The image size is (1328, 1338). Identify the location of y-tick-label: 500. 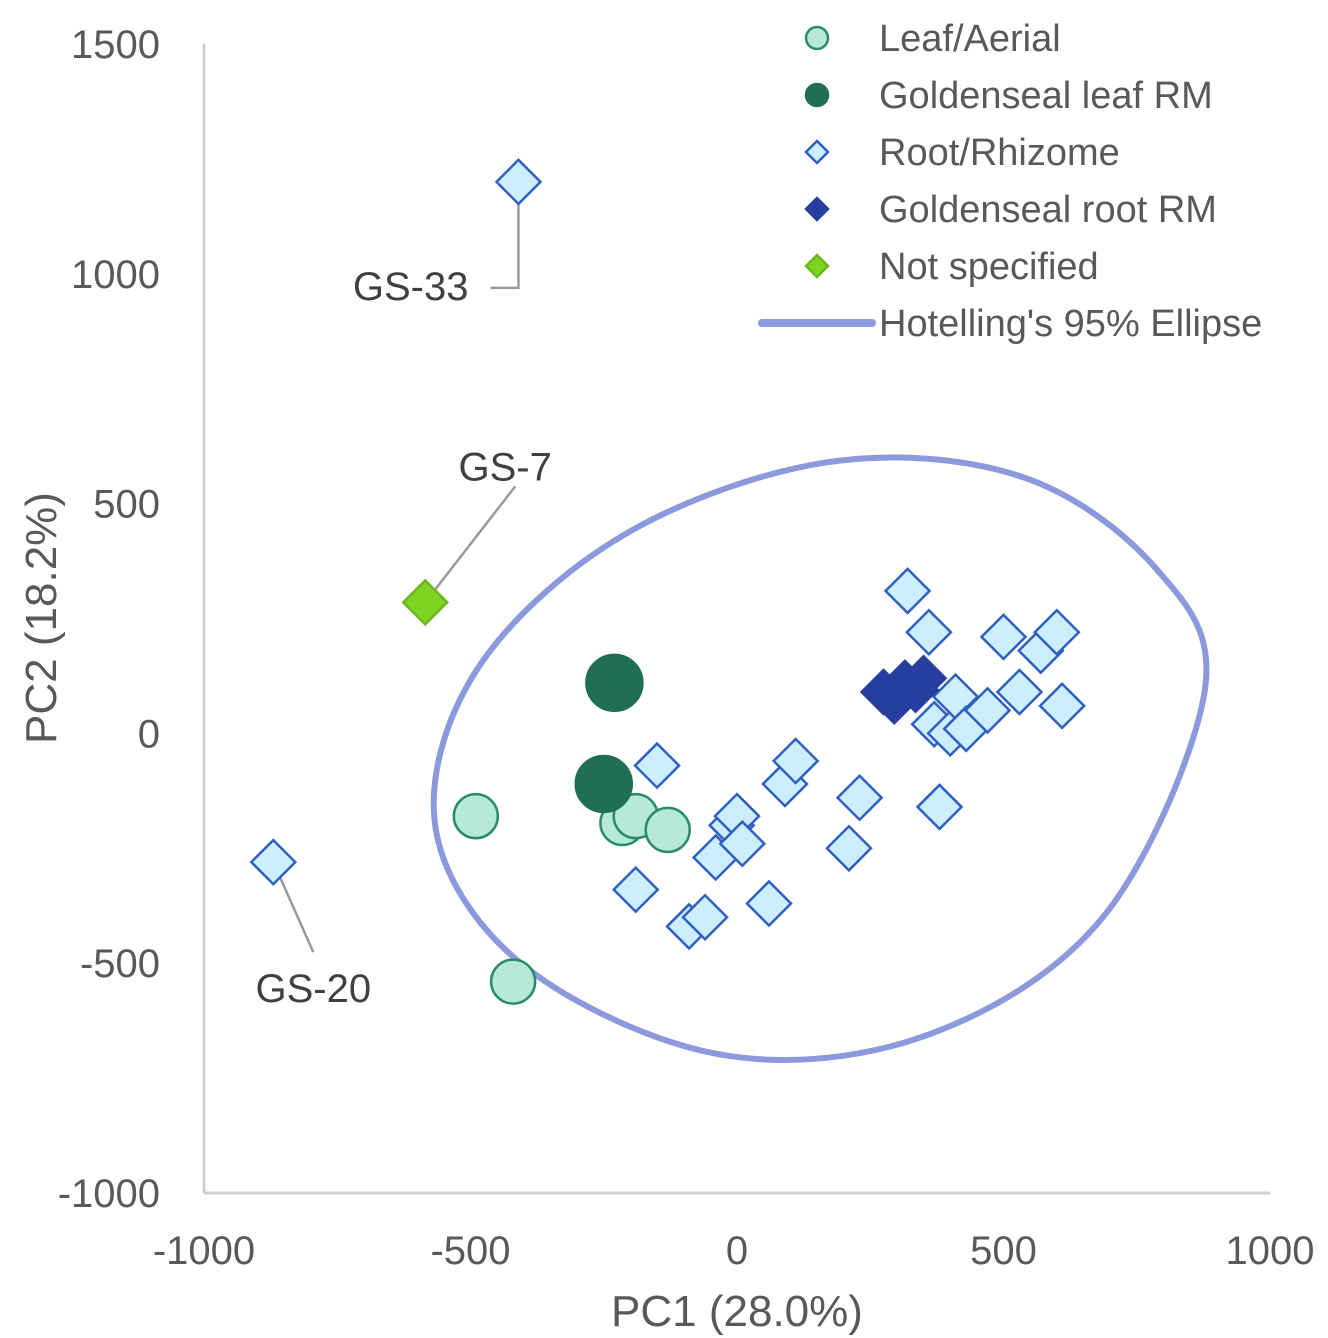
(126, 505).